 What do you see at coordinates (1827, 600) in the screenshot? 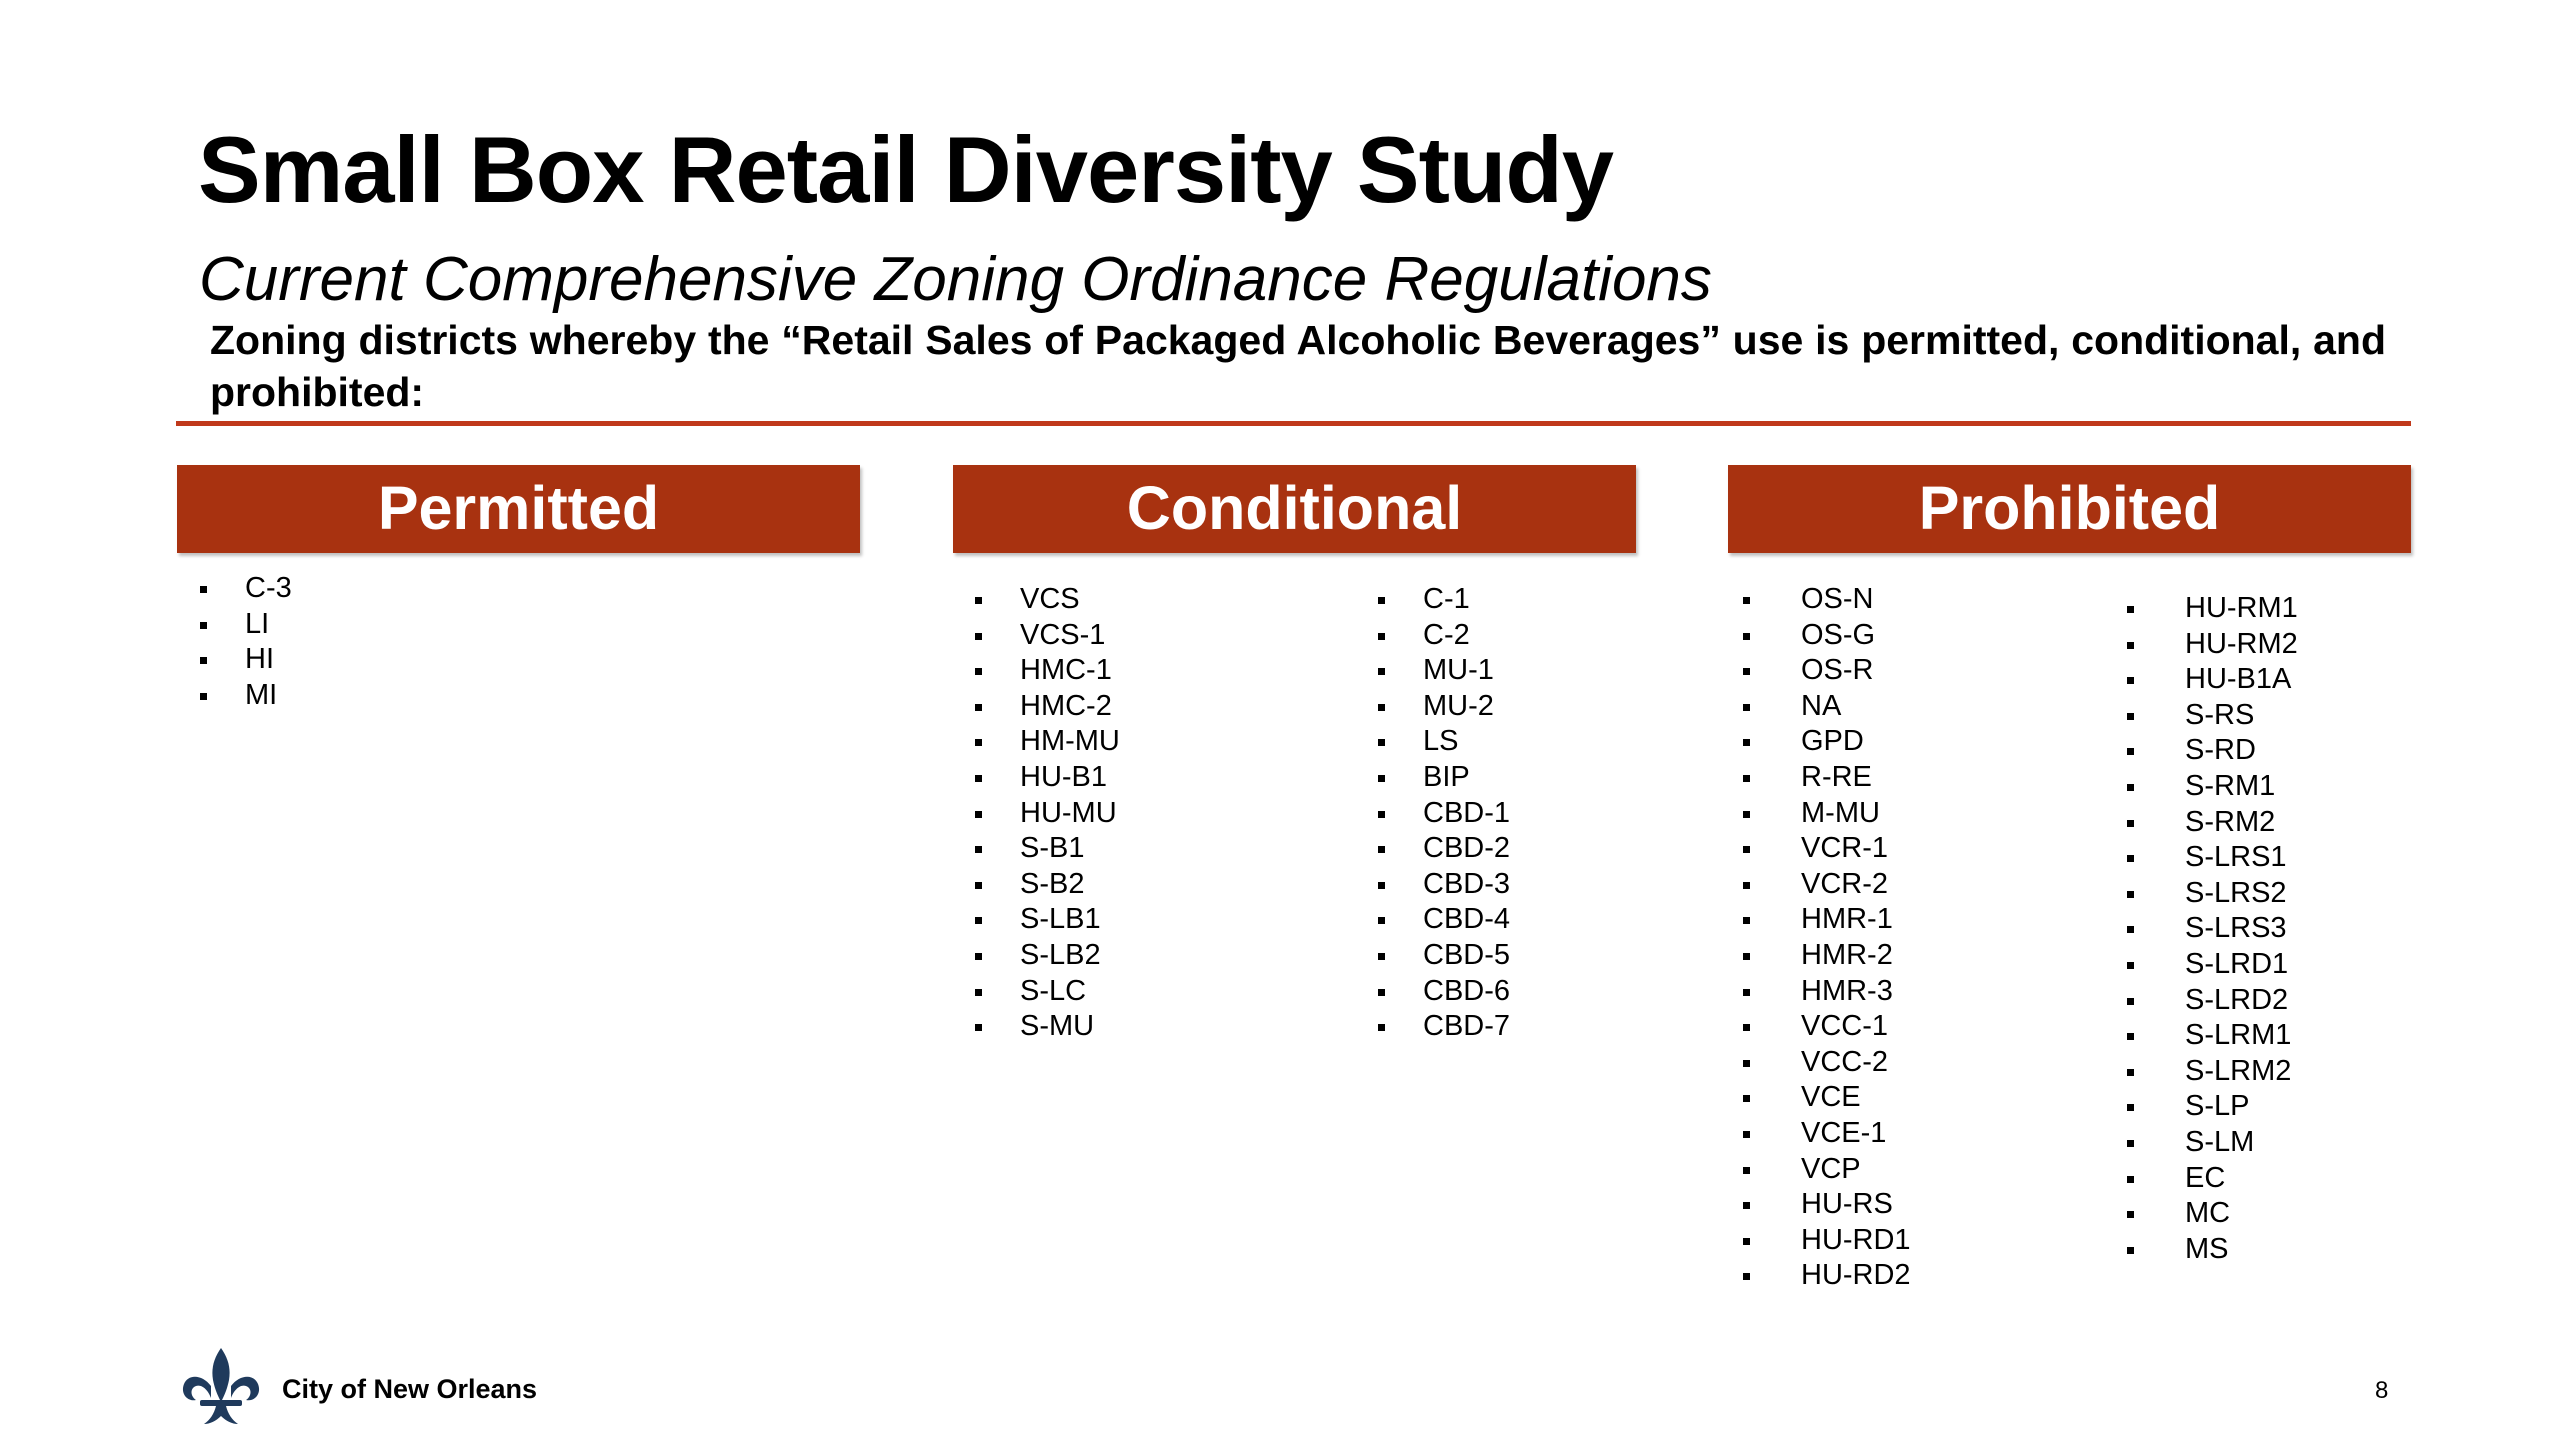
I see `zoning-district-item: OS-N` at bounding box center [1827, 600].